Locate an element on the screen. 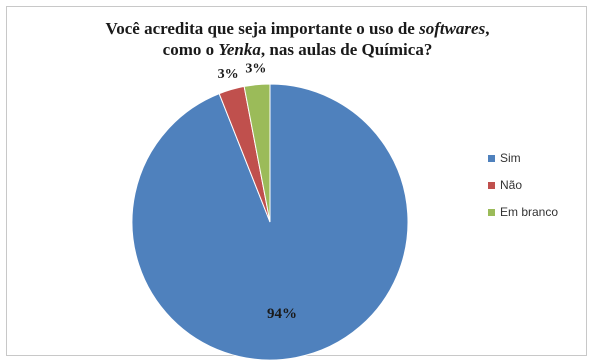 This screenshot has height=360, width=595. chart-title-line-2: como o Yenka, nas aulas de Química? is located at coordinates (297, 49).